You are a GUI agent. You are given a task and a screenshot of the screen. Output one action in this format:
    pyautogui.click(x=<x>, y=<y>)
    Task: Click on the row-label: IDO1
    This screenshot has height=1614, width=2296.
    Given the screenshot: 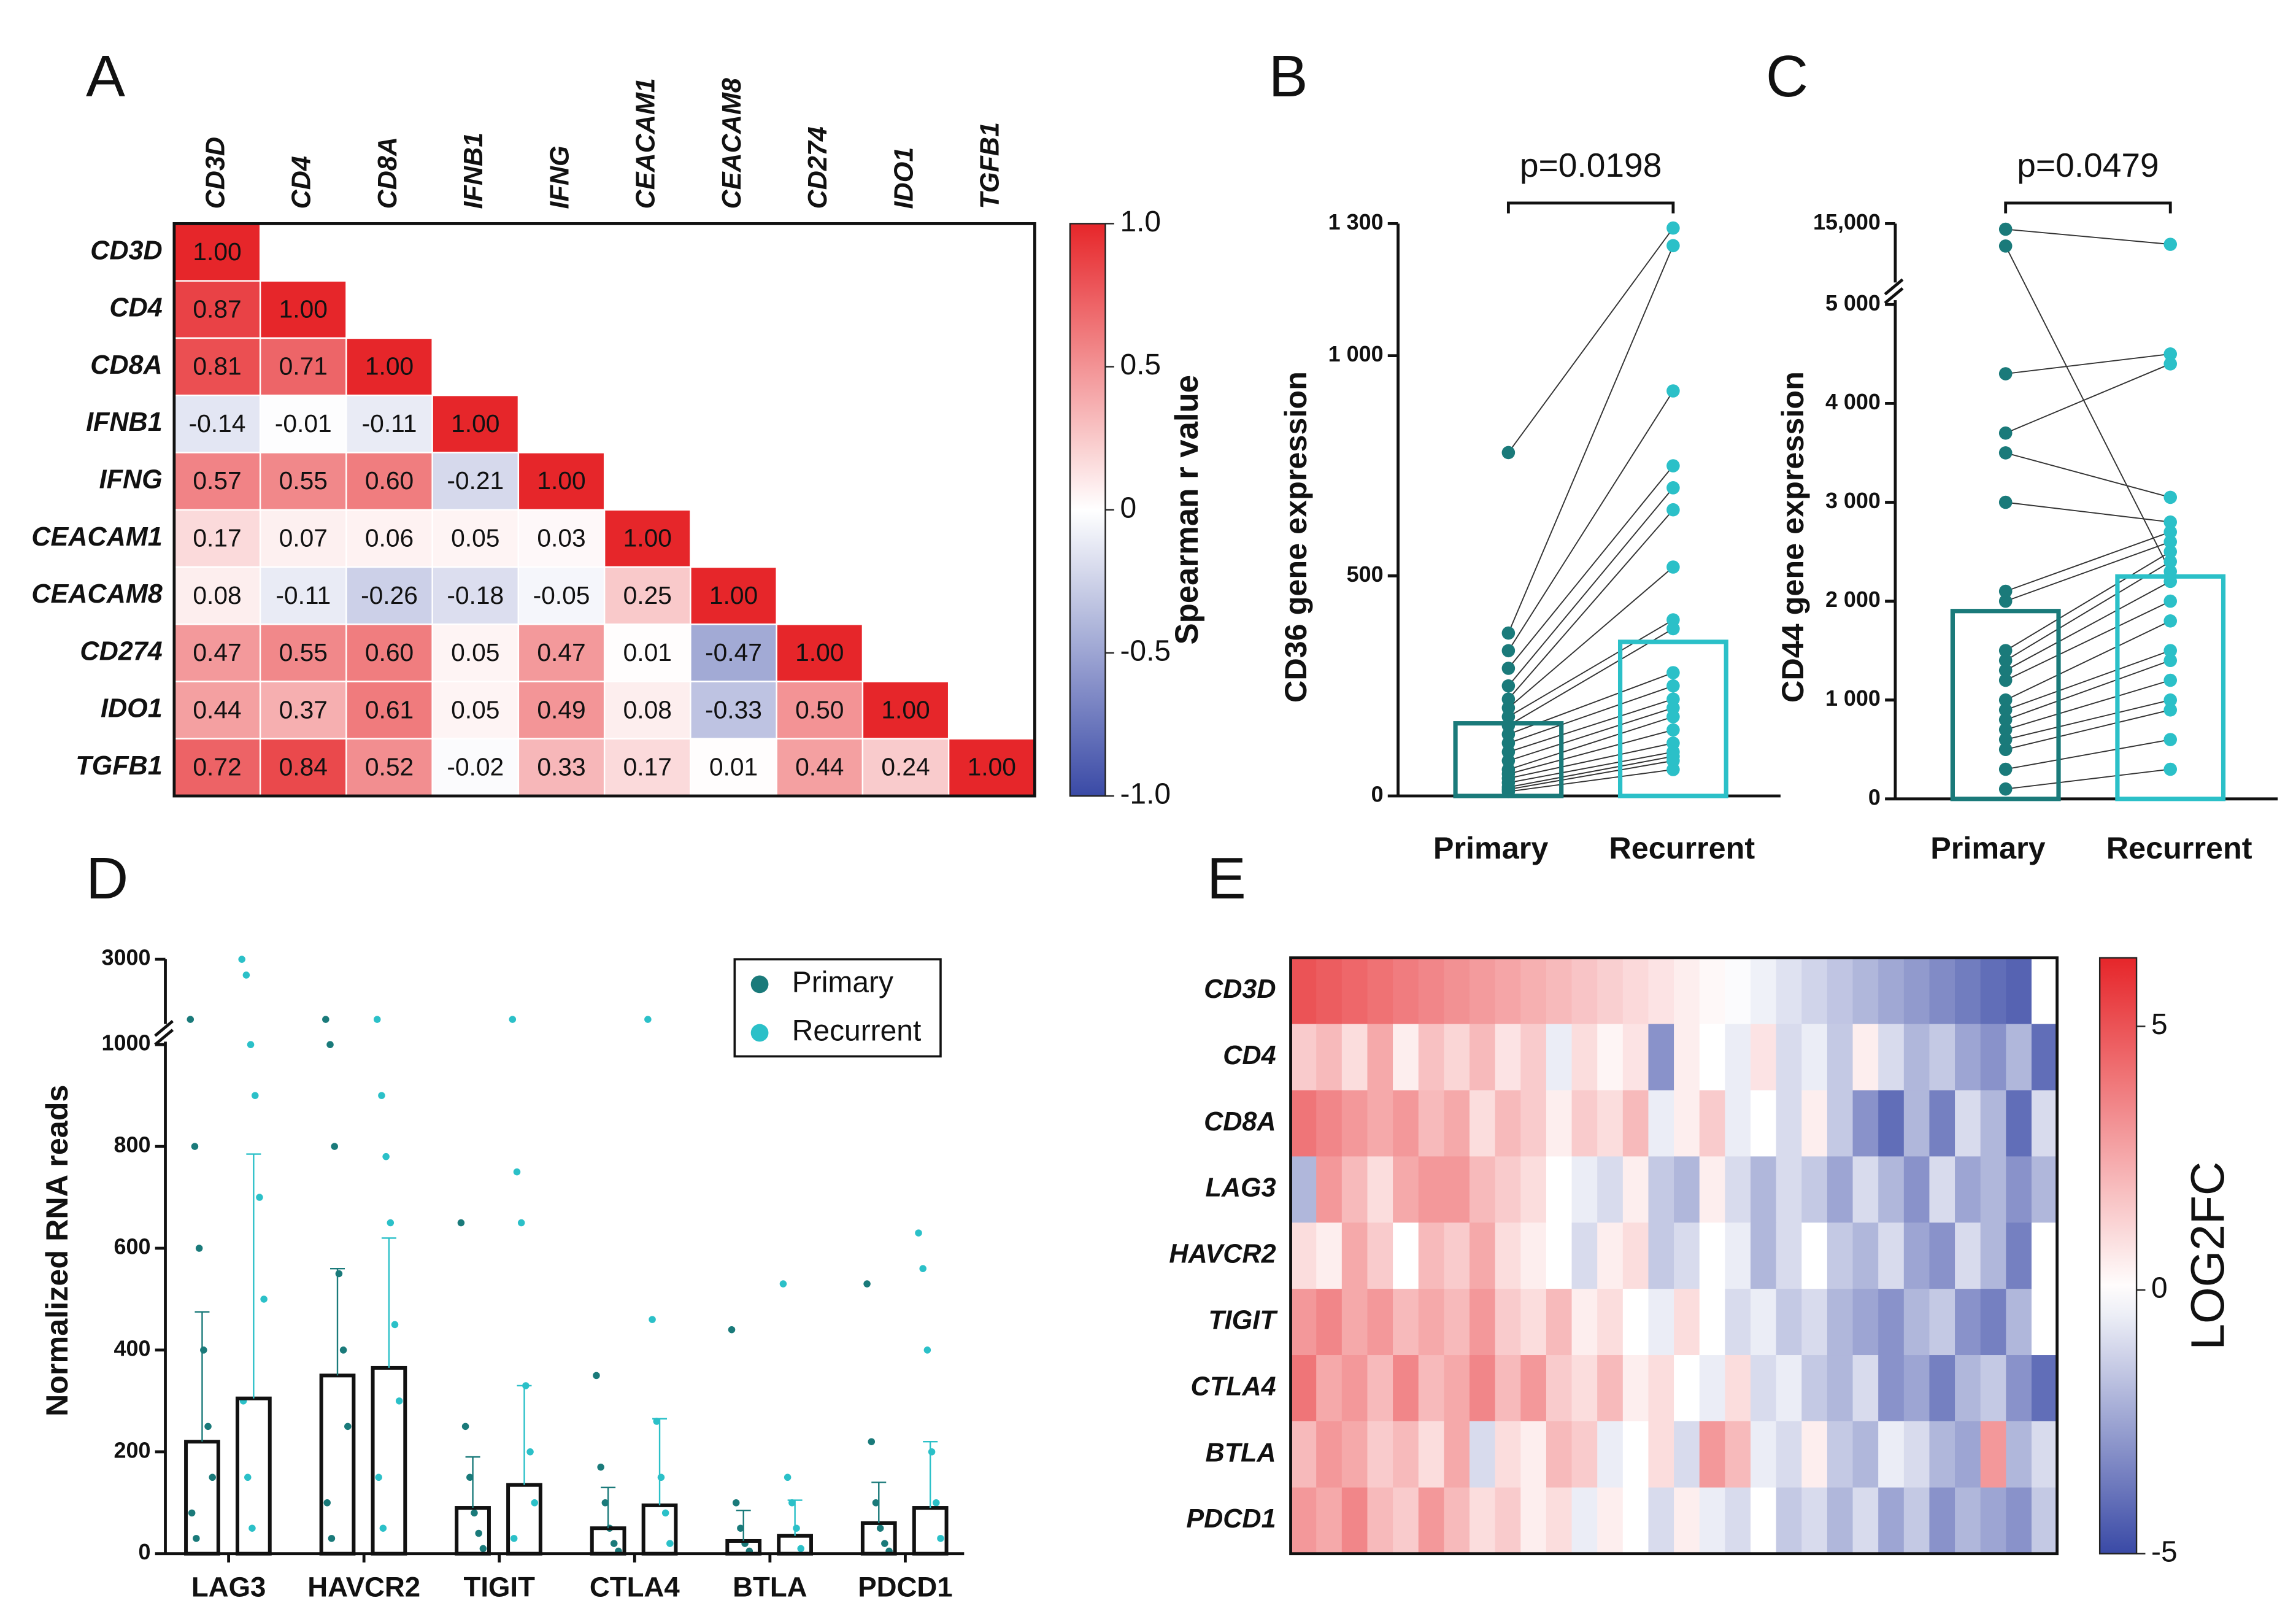 What is the action you would take?
    pyautogui.click(x=132, y=709)
    